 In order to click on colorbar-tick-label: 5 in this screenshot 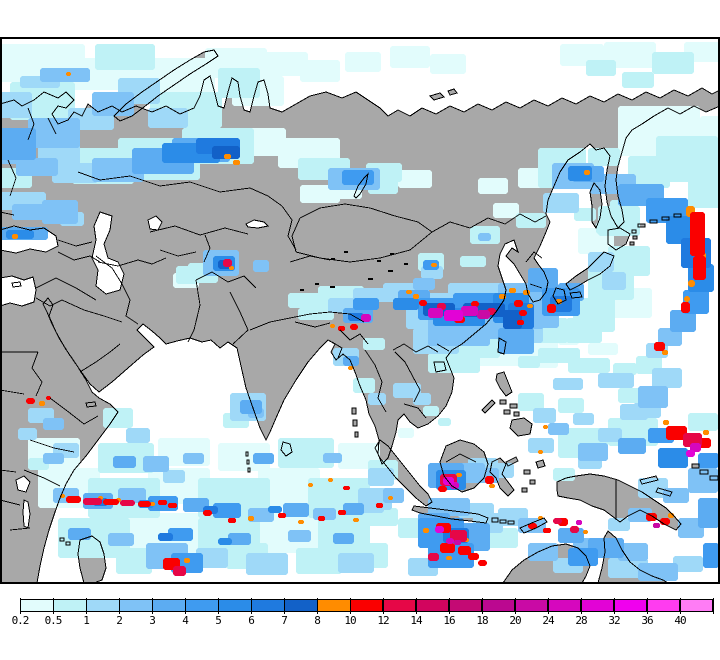, I will do `click(218, 620)`.